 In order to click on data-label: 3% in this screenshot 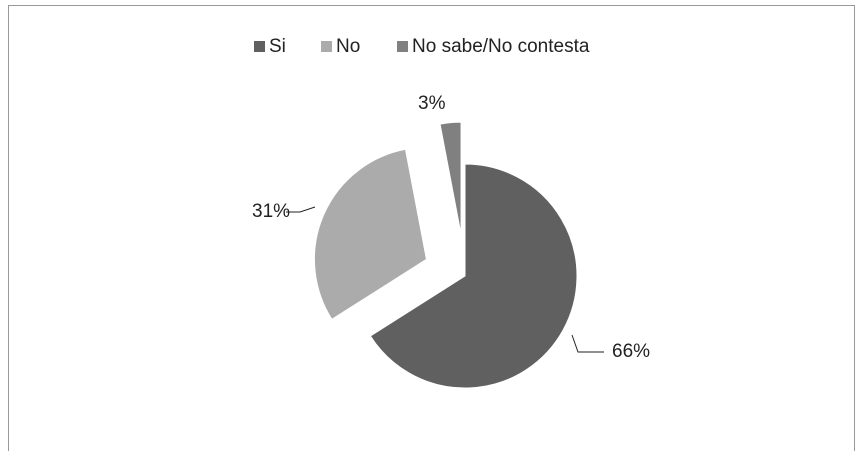, I will do `click(432, 103)`.